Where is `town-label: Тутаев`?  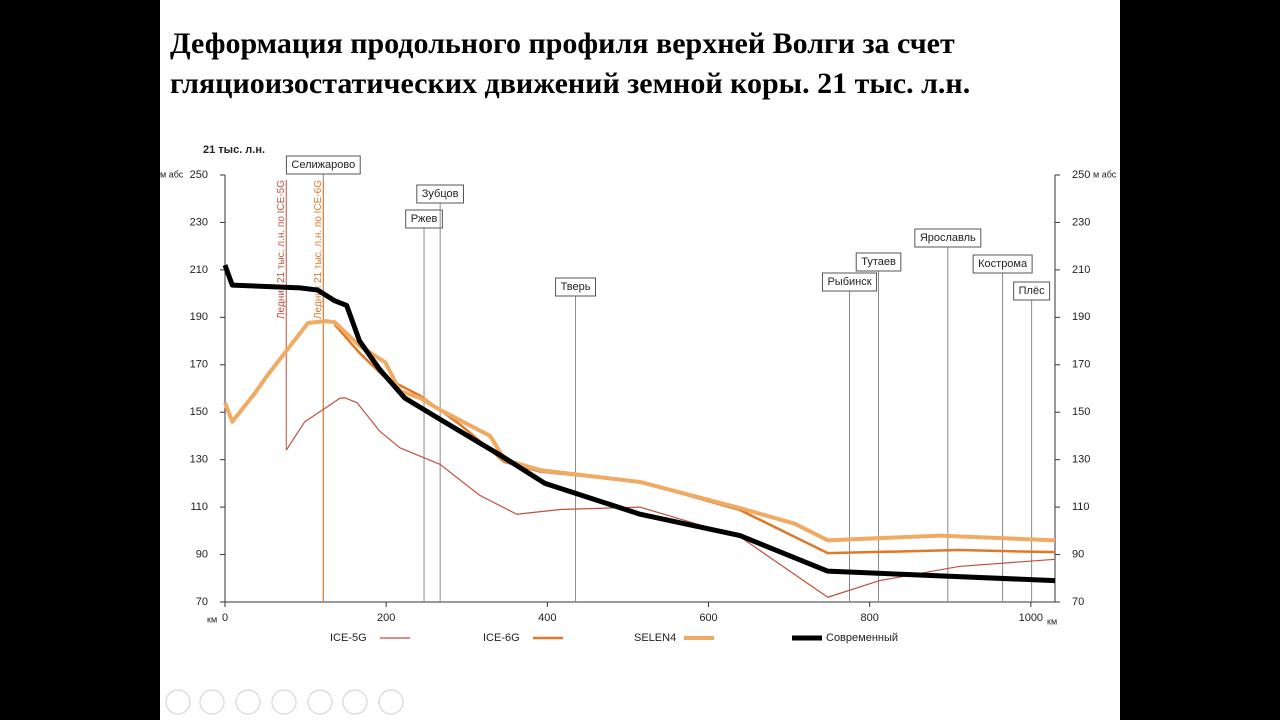 town-label: Тутаев is located at coordinates (878, 262).